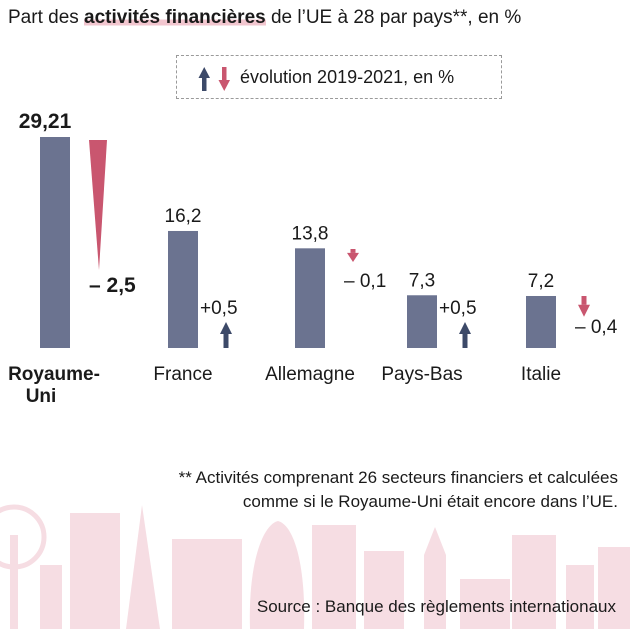 The height and width of the screenshot is (629, 630). I want to click on change-label-pays-bas: +0,5, so click(458, 308).